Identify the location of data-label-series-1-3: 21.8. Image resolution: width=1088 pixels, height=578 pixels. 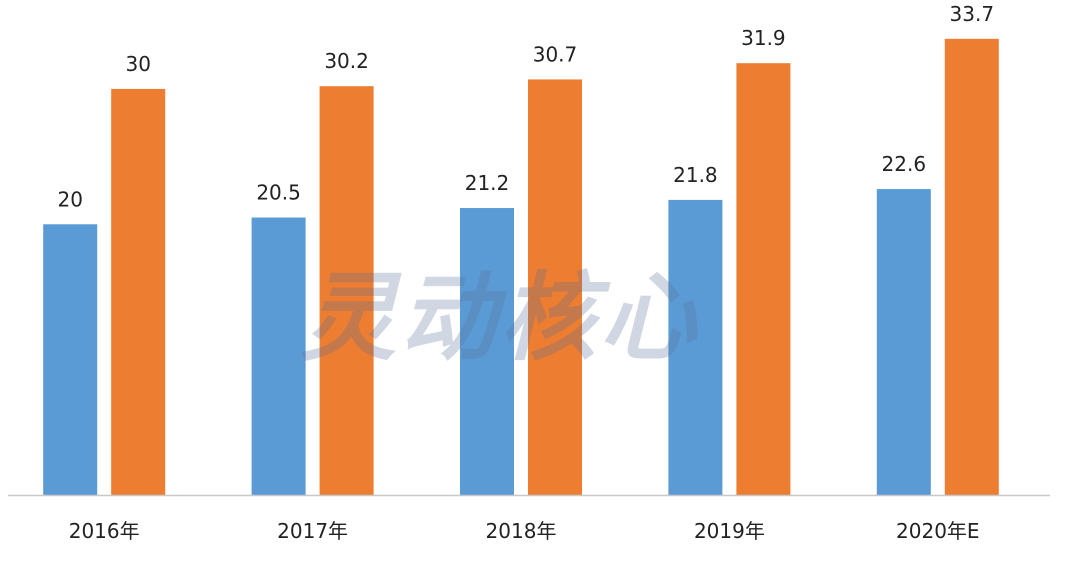
(695, 175).